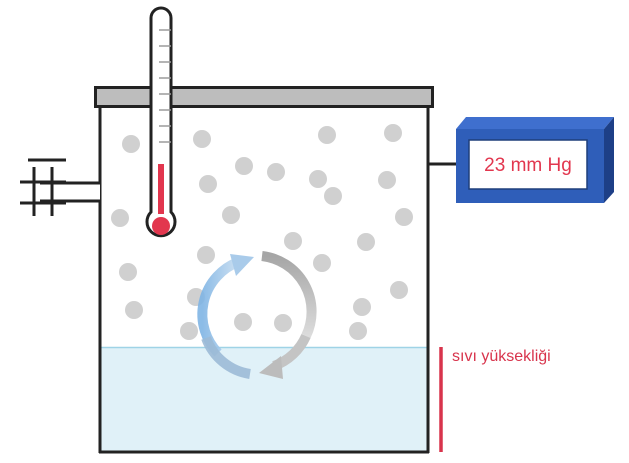 This screenshot has width=629, height=463. Describe the element at coordinates (60, 187) in the screenshot. I see `valve-icon` at that location.